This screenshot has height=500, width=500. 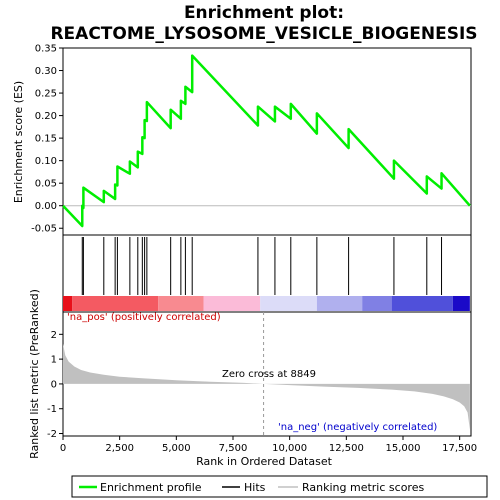 I want to click on metric-y-axis-label: Ranked list metric (PreRanked), so click(x=34, y=374).